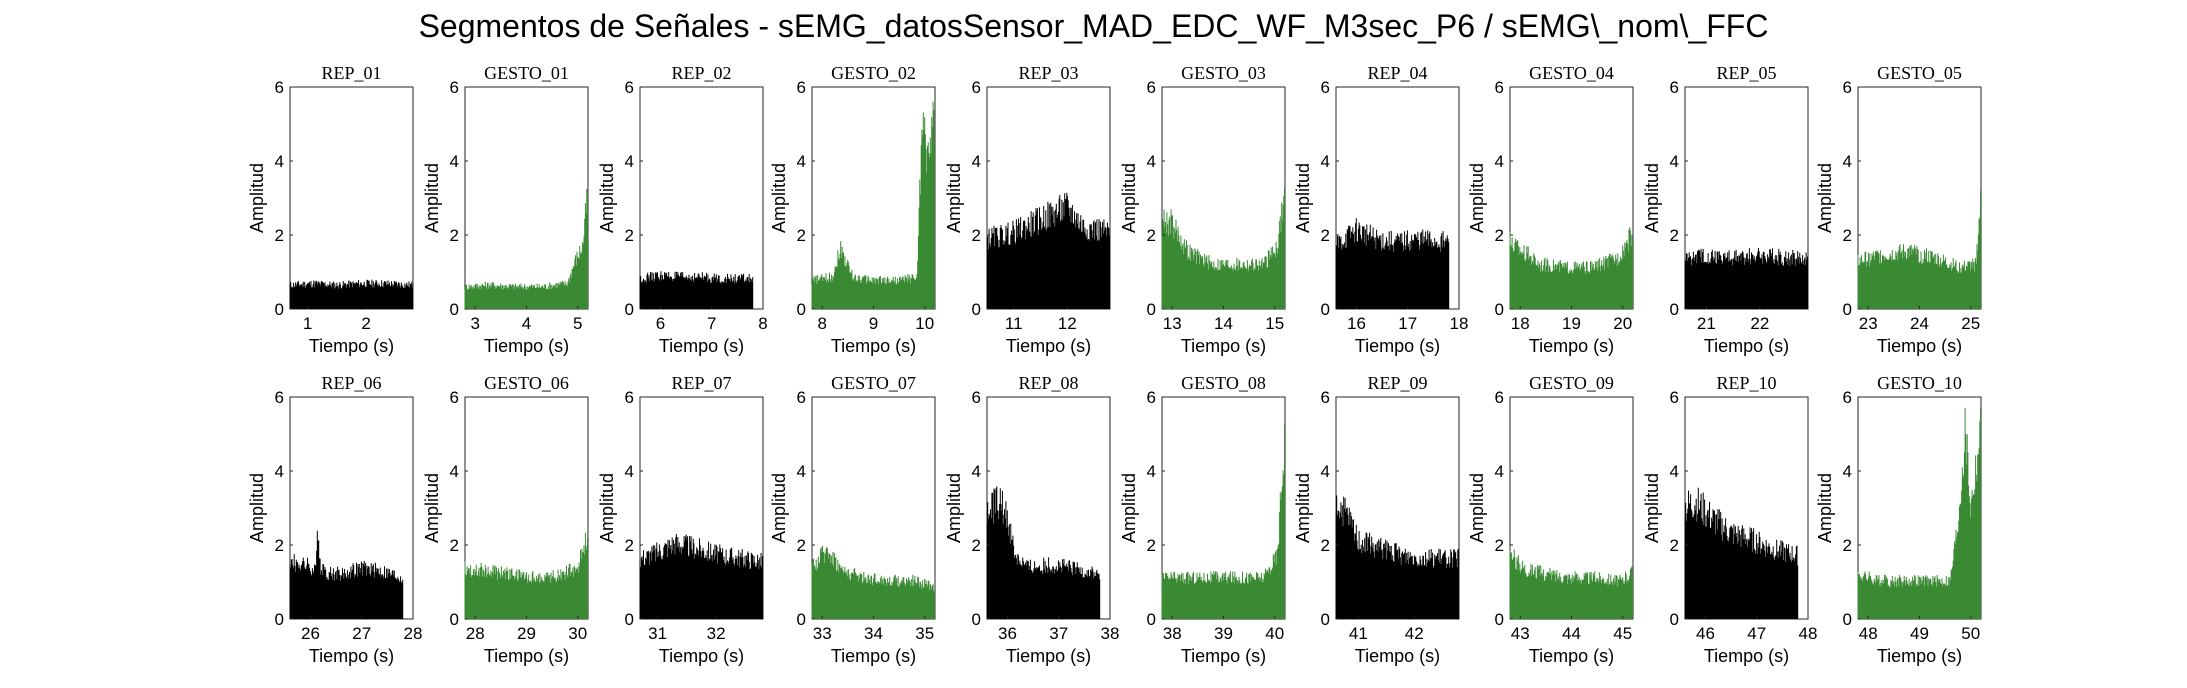  What do you see at coordinates (1550, 519) in the screenshot?
I see `panel-17: 0 2 4 6 43 44 45 GESTO_09 Tiempo (s) Amplitud` at bounding box center [1550, 519].